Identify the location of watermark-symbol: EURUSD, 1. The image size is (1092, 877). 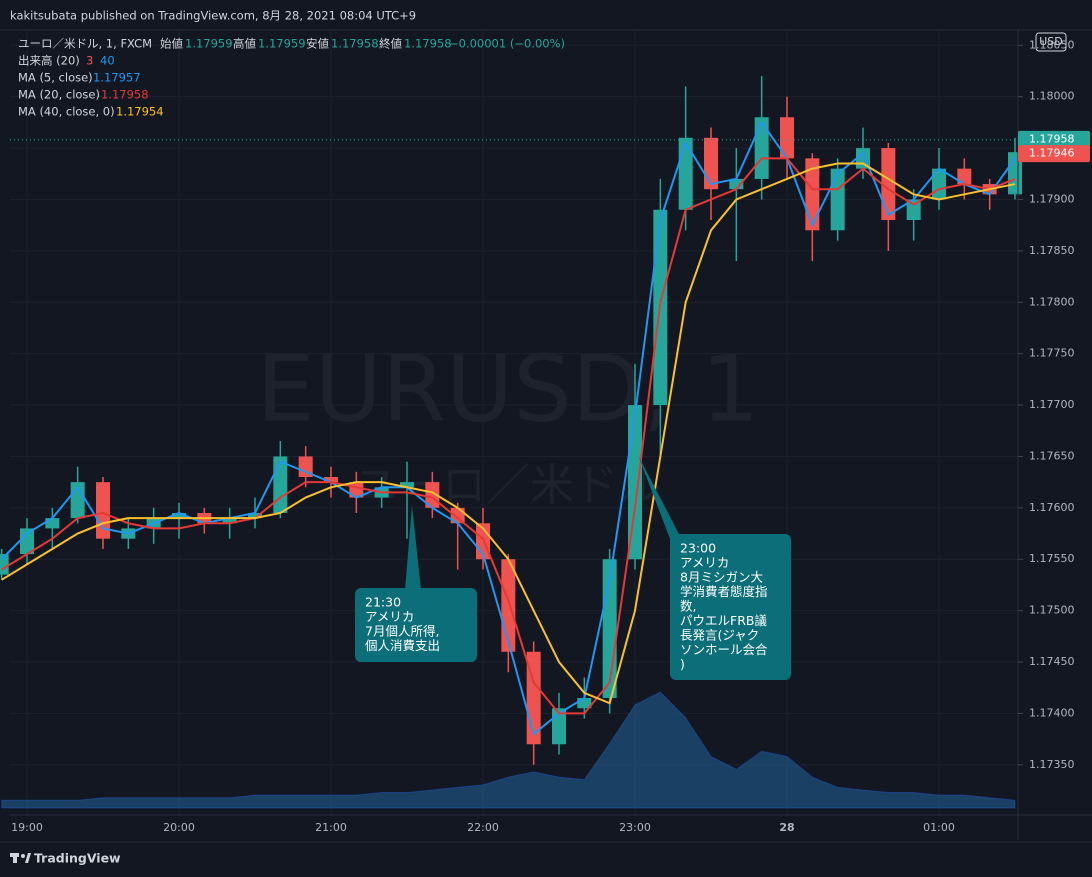
(508, 388).